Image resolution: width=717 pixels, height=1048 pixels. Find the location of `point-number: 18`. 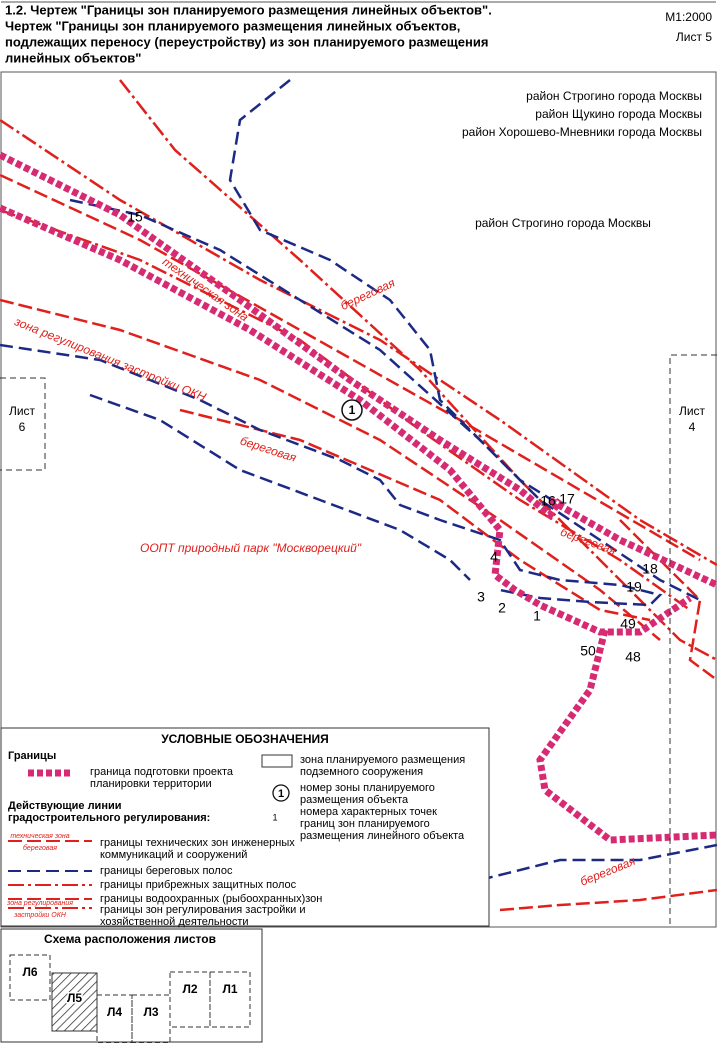

point-number: 18 is located at coordinates (650, 569).